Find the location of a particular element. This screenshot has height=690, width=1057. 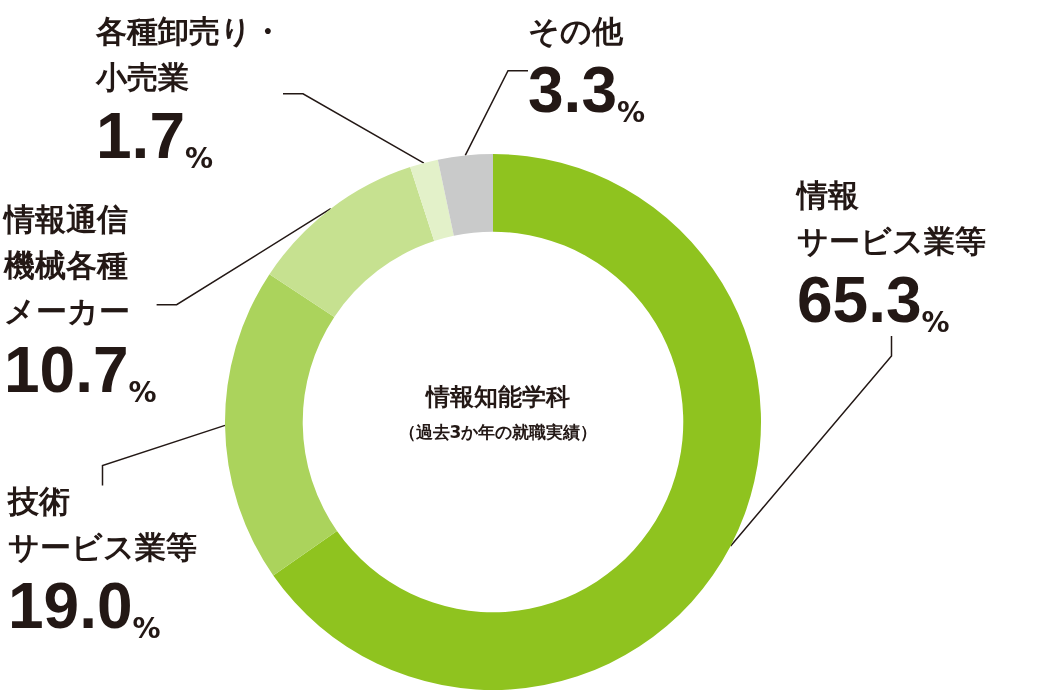

slice-label: その他 is located at coordinates (576, 31).